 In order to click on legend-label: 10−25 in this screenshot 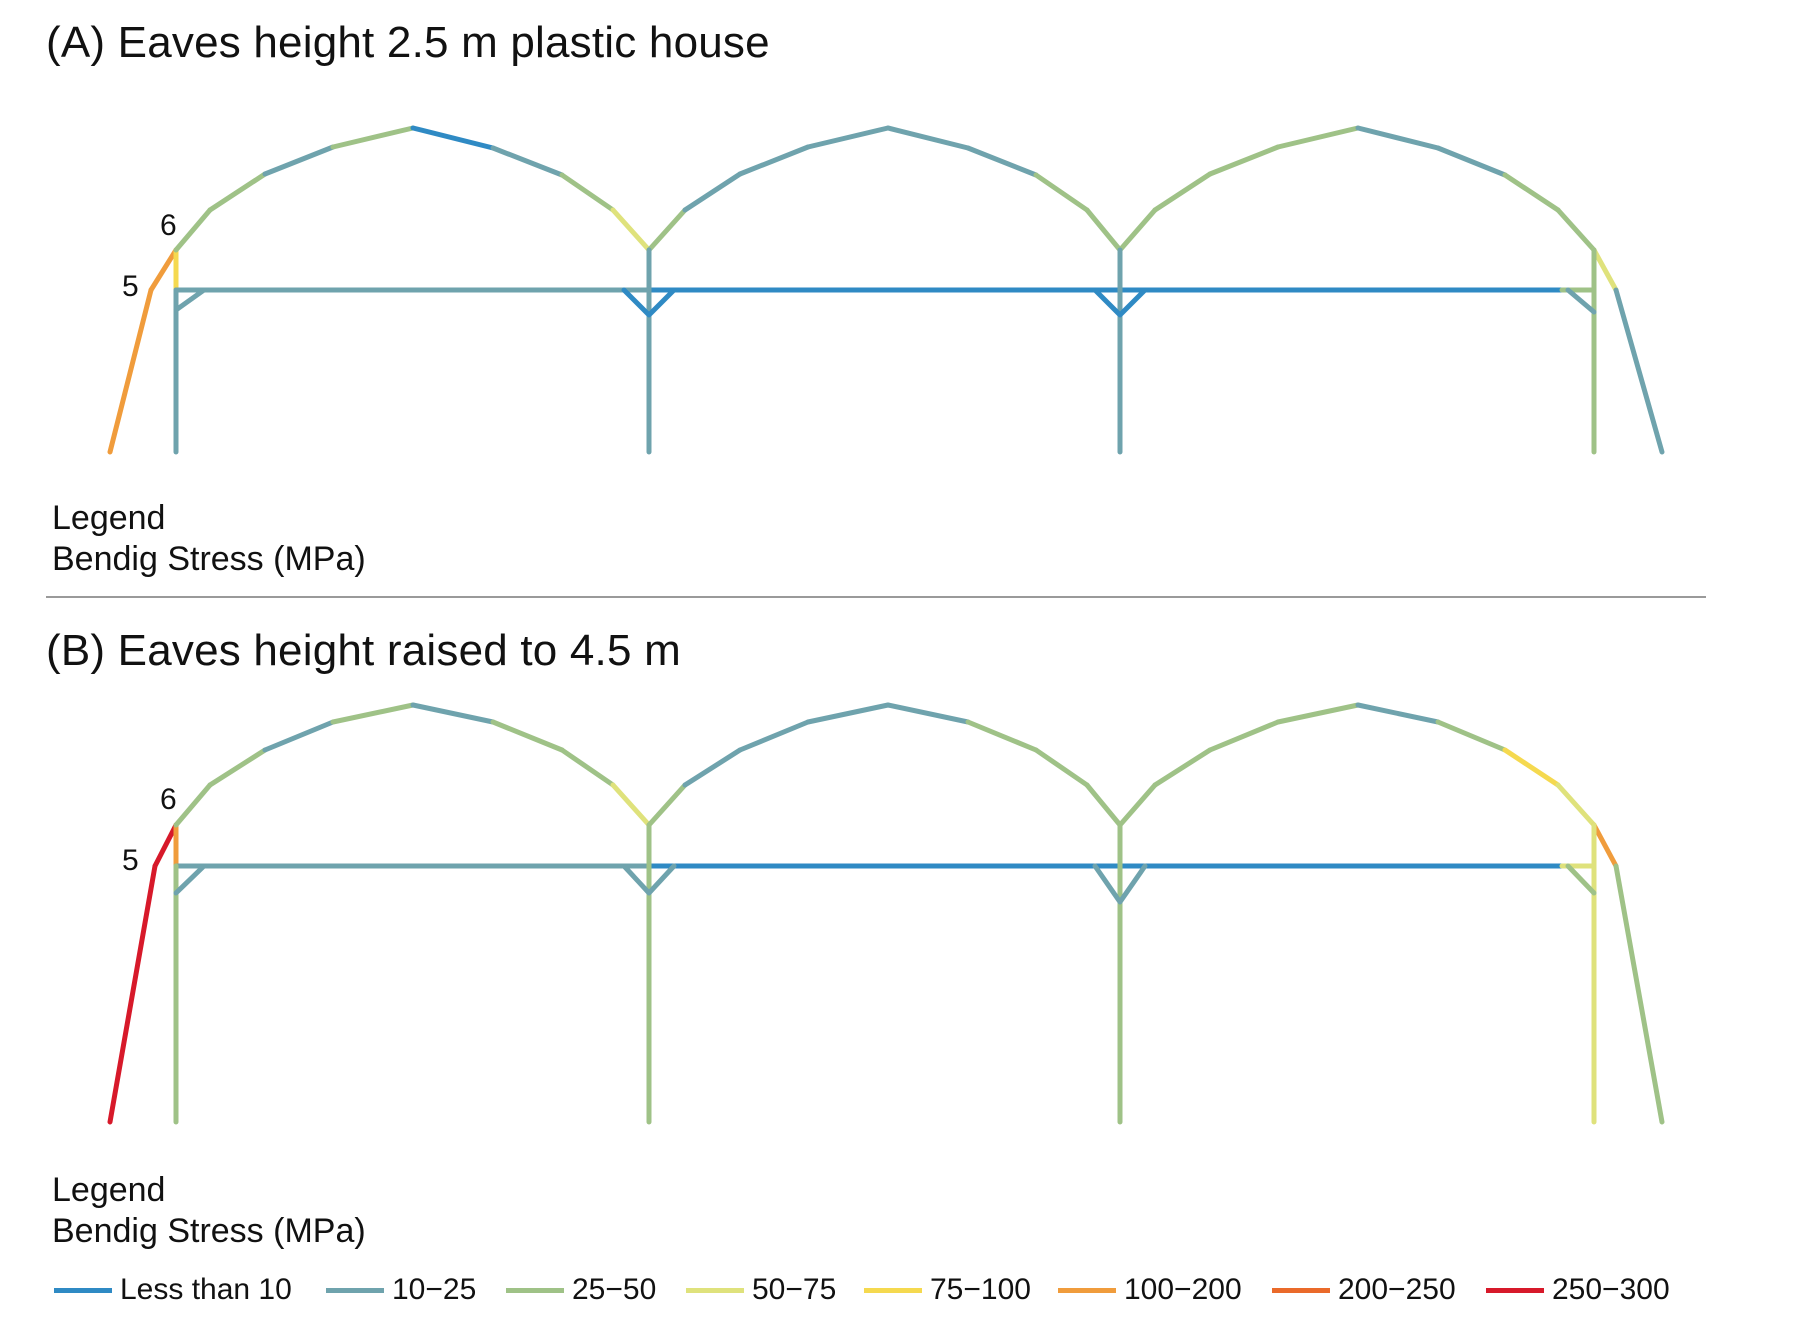, I will do `click(434, 1289)`.